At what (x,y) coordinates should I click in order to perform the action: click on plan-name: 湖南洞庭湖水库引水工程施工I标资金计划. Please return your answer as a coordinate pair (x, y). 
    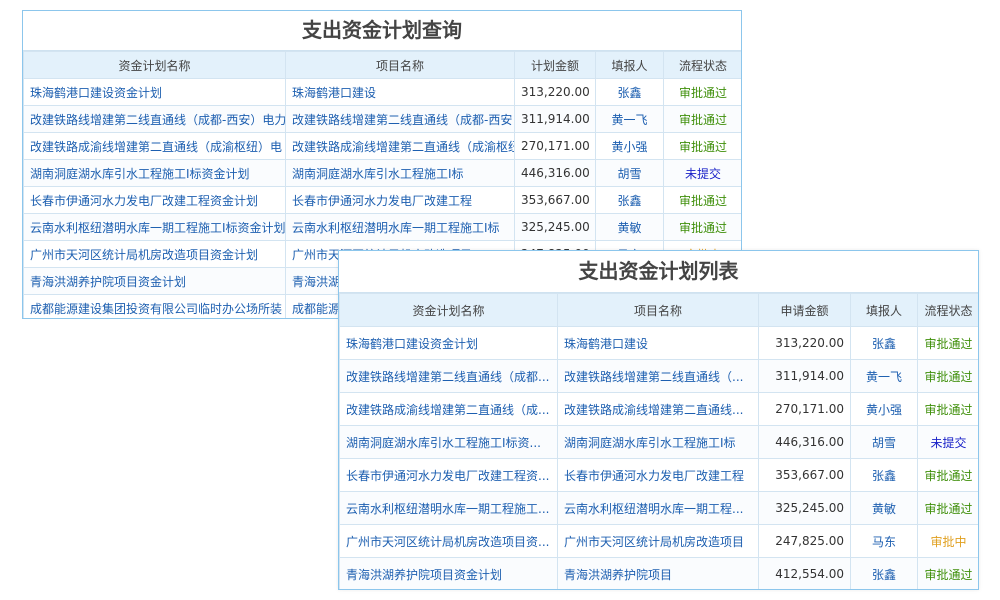
    Looking at the image, I should click on (154, 173).